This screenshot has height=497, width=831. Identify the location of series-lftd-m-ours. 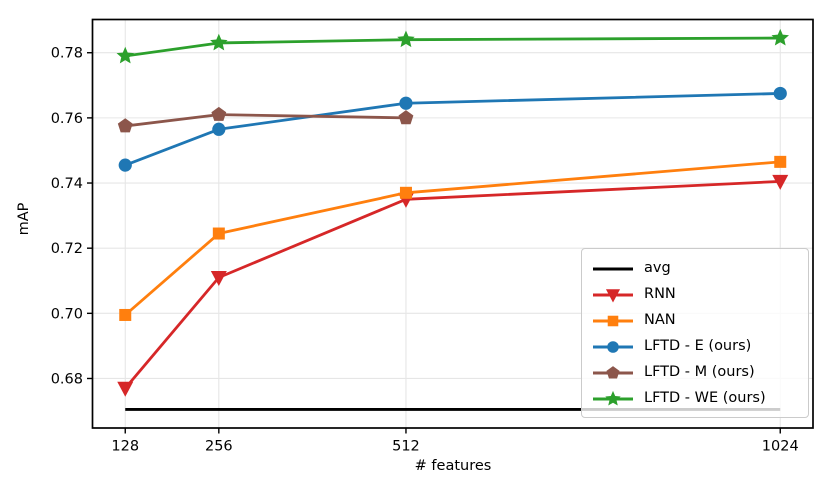
(265, 119).